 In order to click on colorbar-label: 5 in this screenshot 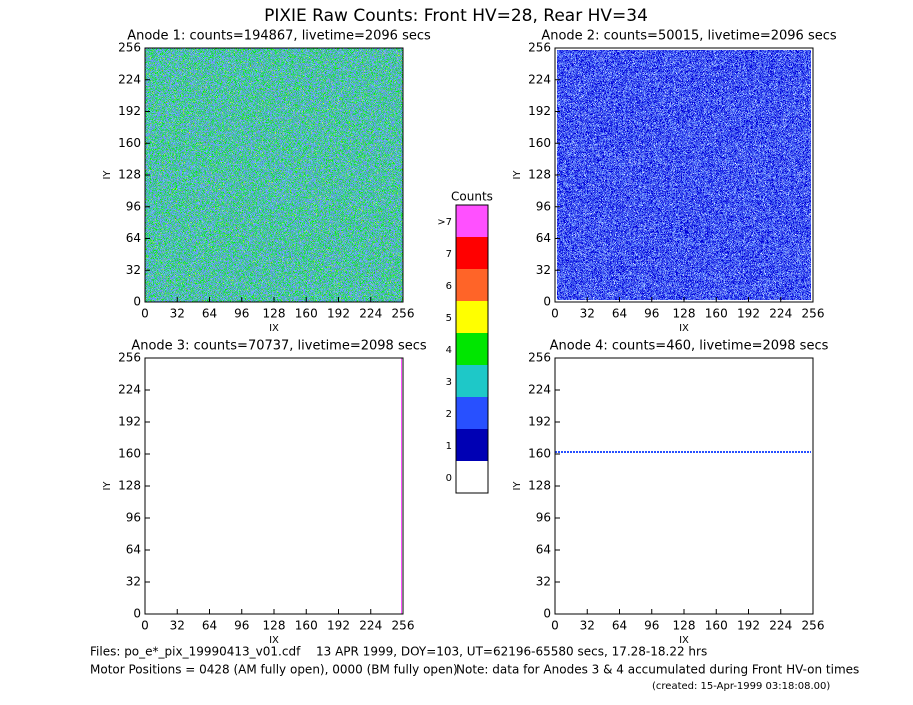, I will do `click(449, 318)`.